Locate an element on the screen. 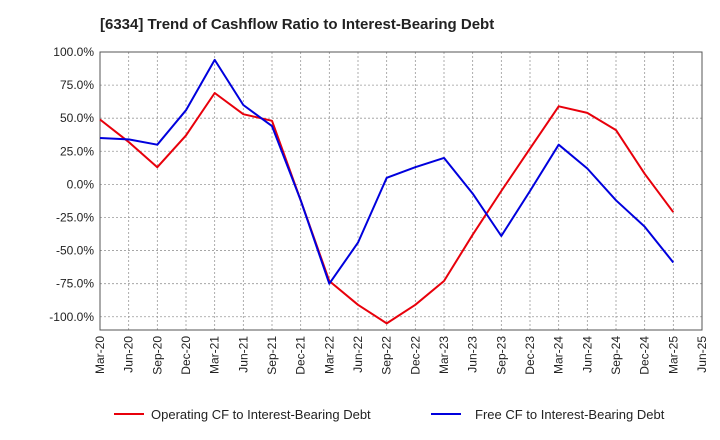  y-tick-label: 25.0% is located at coordinates (77, 151).